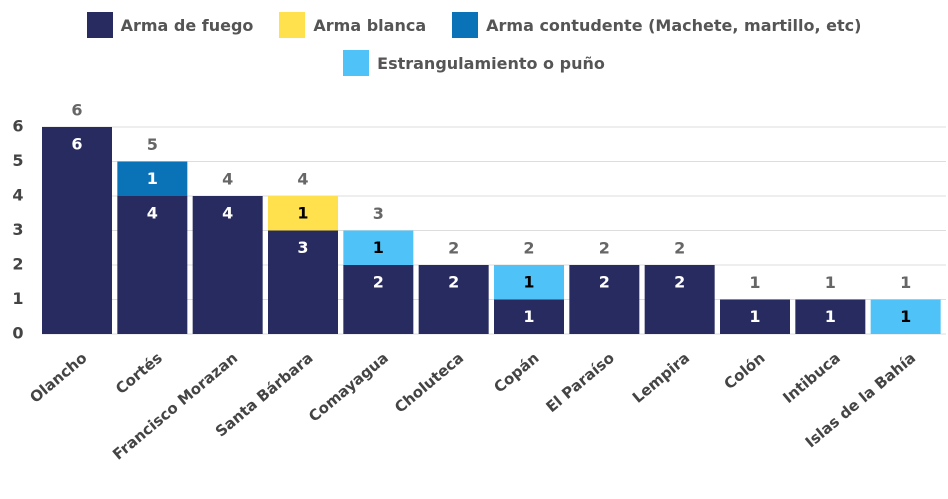  Describe the element at coordinates (175, 406) in the screenshot. I see `x-tick-label: Francisco Morazan` at that location.